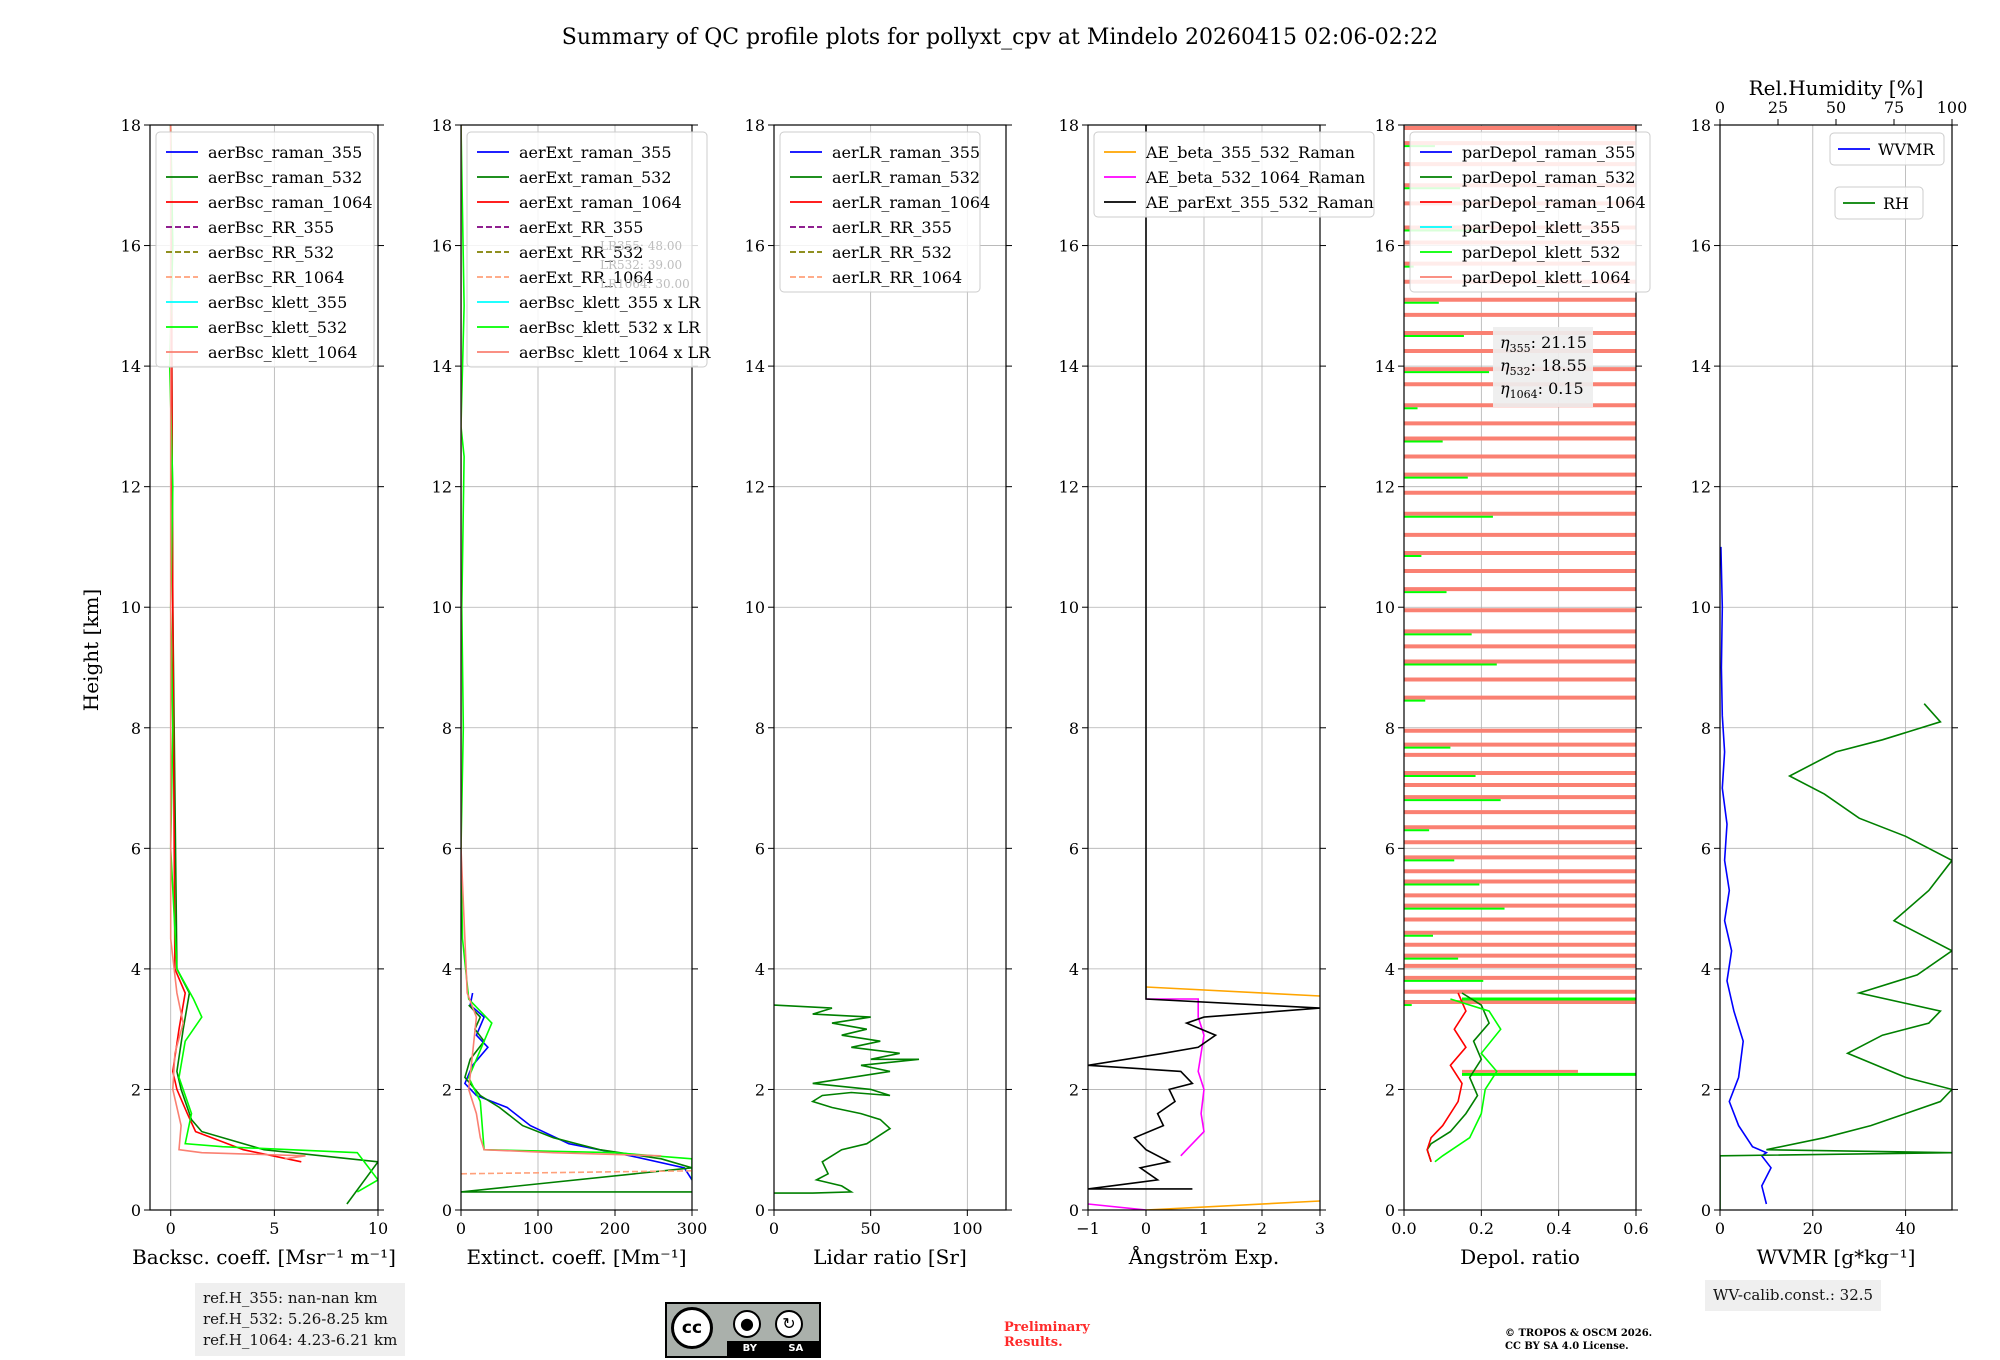 The height and width of the screenshot is (1360, 2000). Describe the element at coordinates (277, 302) in the screenshot. I see `legend-label-aerbsc-klett-355: aerBsc_klett_355` at that location.